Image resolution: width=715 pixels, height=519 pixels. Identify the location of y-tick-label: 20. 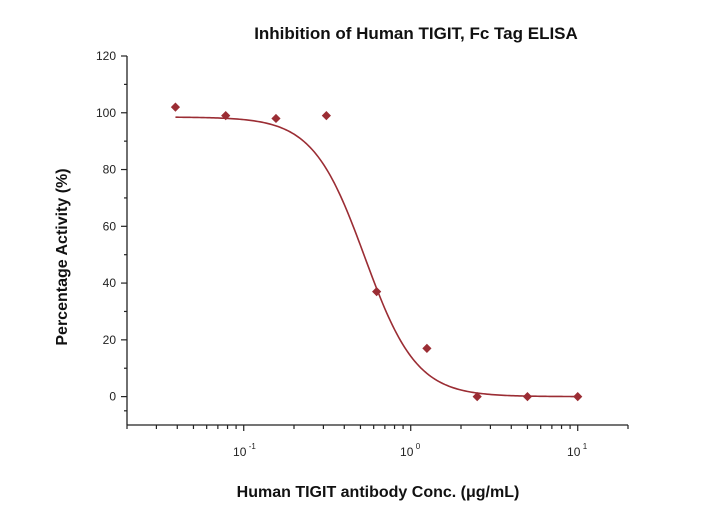
(110, 340).